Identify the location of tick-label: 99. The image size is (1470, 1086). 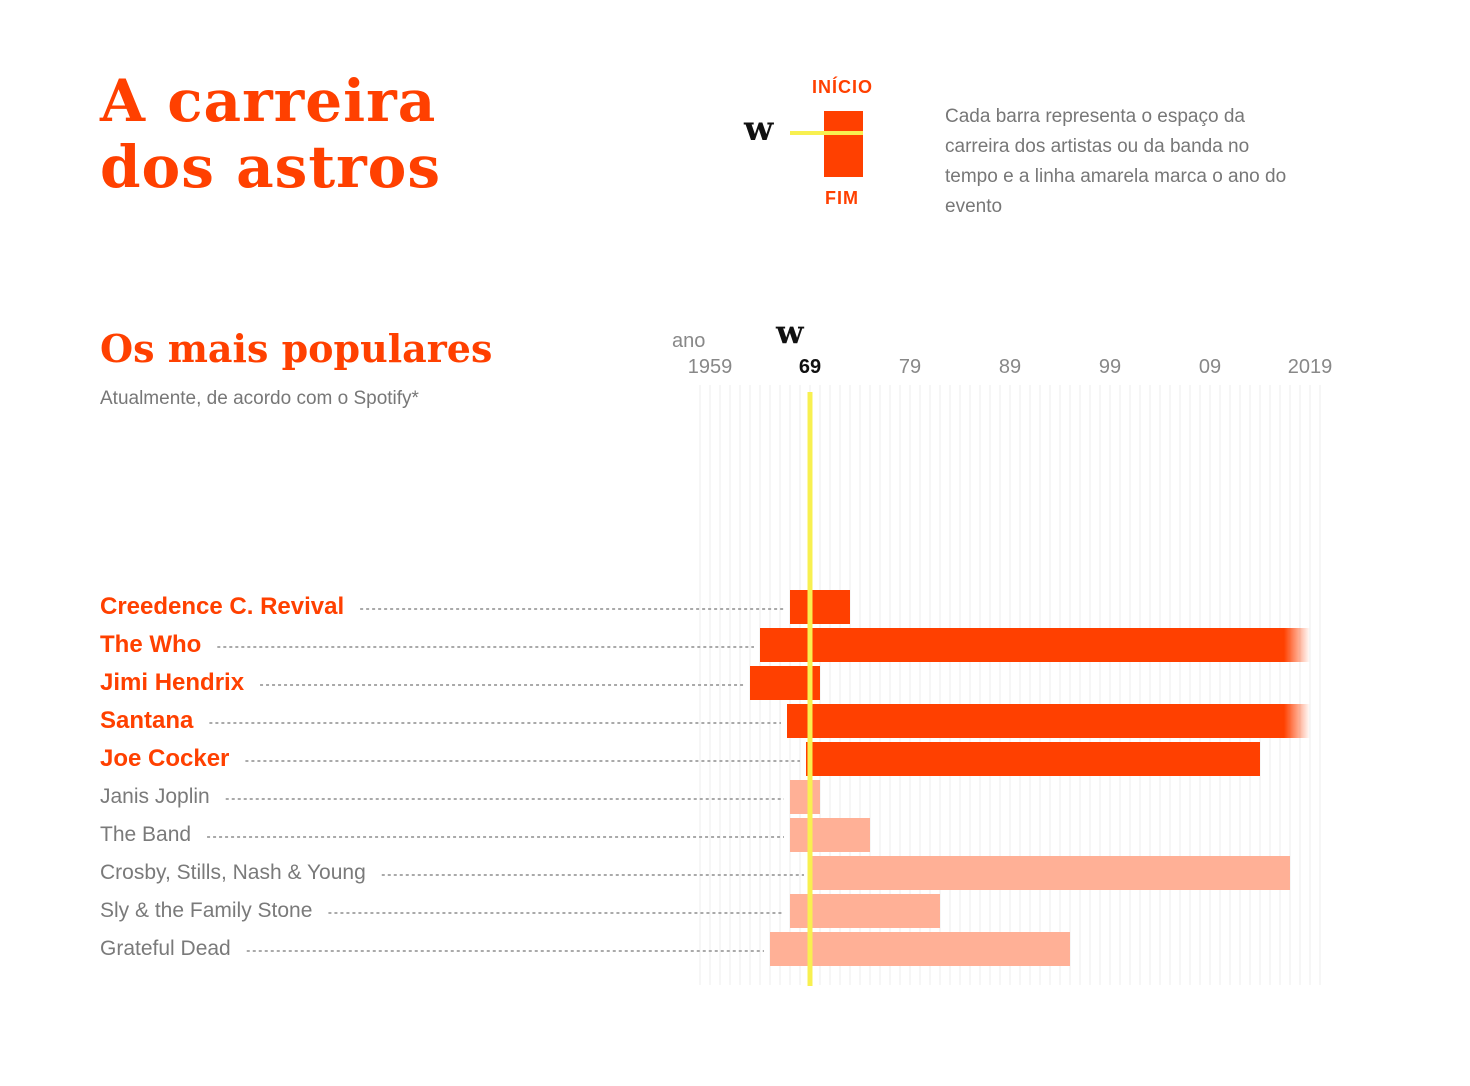
(1110, 367).